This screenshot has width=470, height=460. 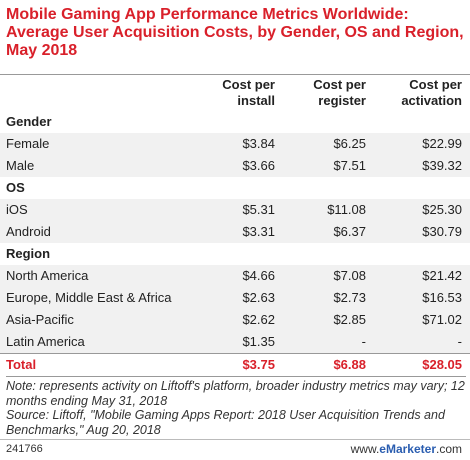 What do you see at coordinates (349, 143) in the screenshot?
I see `table-row-value-2: $6.25` at bounding box center [349, 143].